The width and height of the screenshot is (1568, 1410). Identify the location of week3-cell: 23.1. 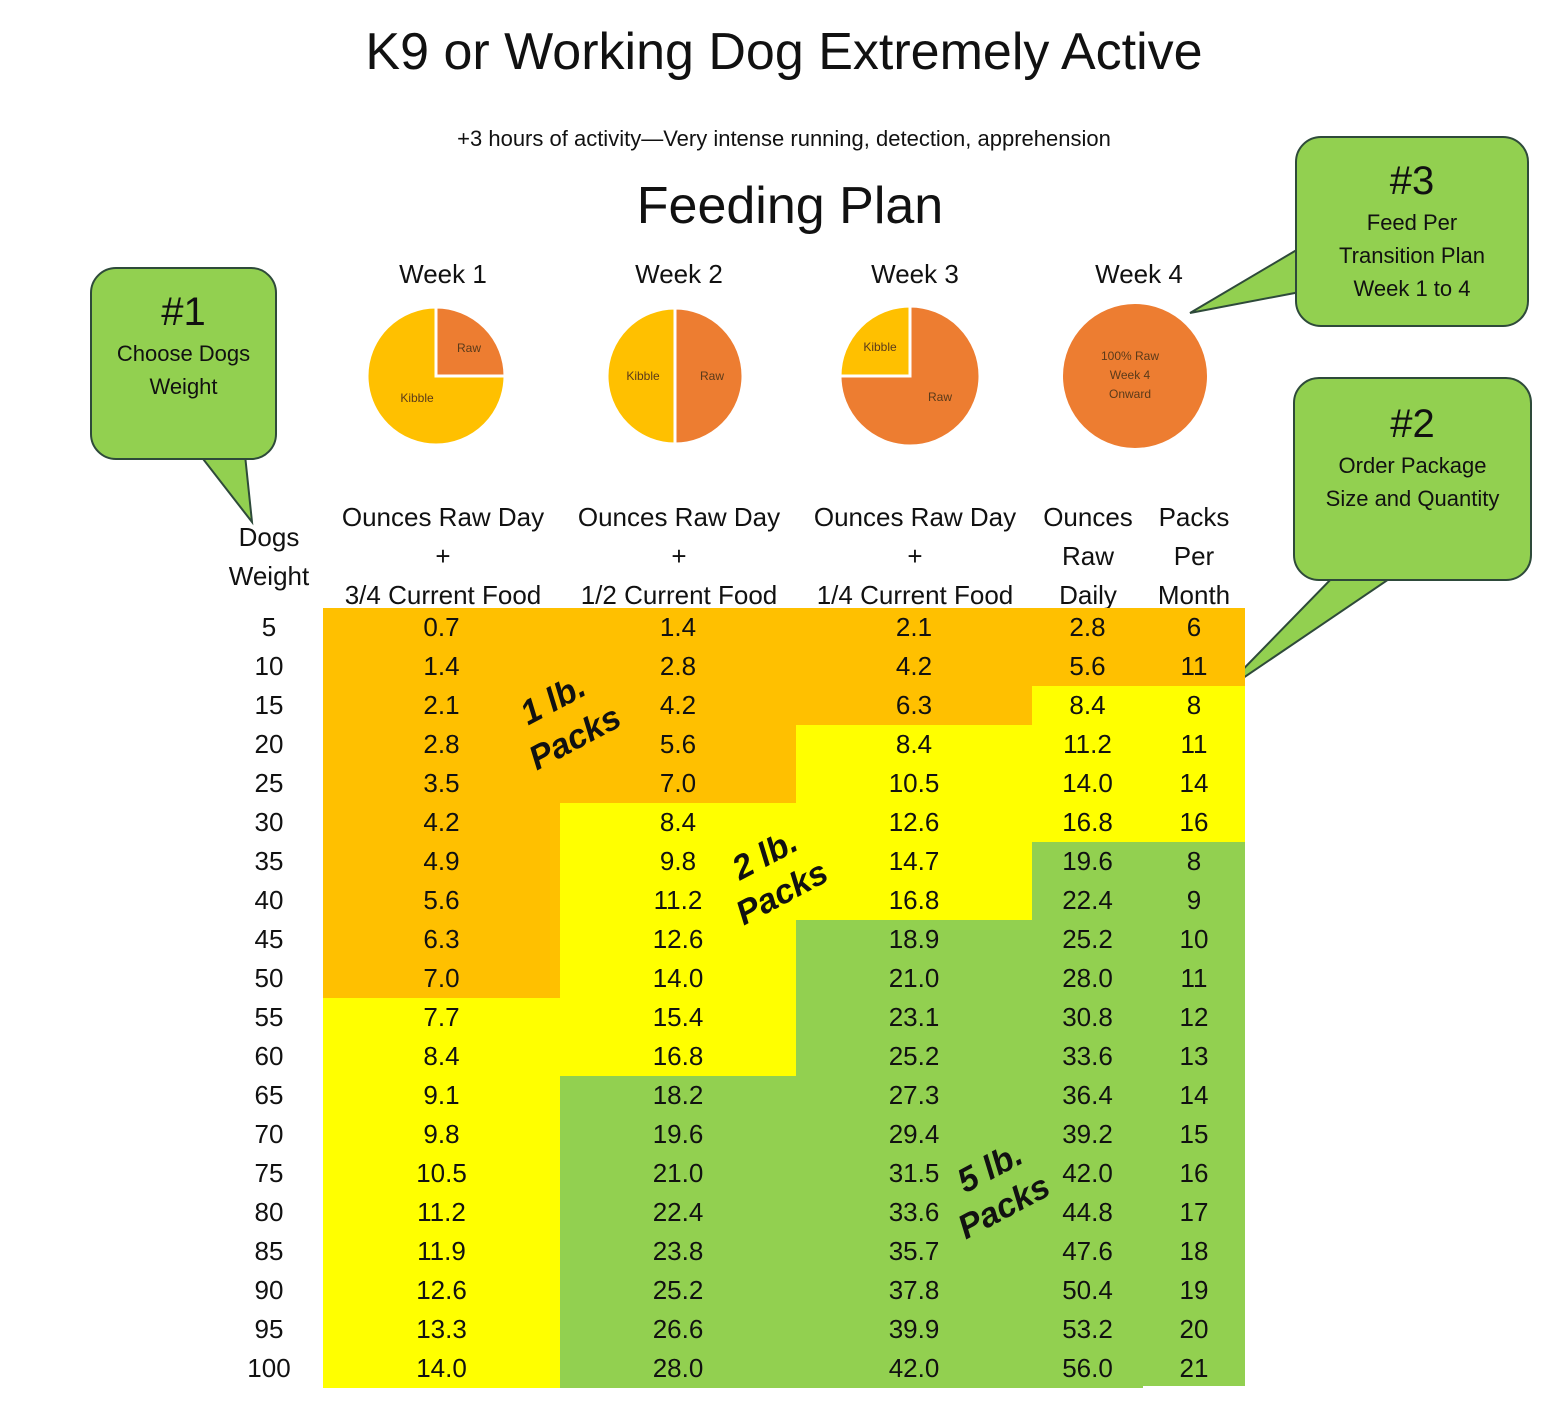
(914, 1017).